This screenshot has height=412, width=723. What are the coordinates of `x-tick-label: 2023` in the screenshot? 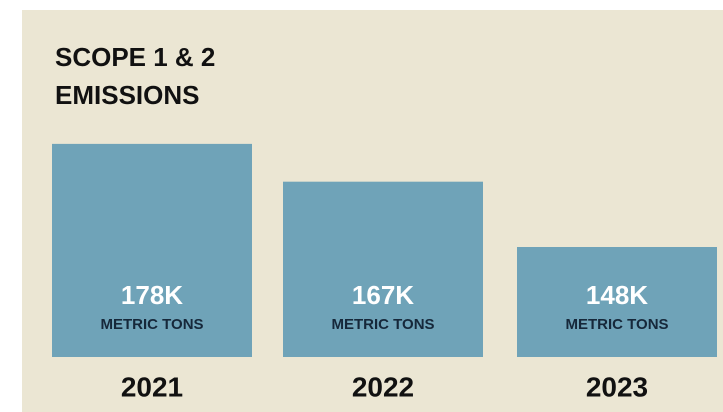 It's located at (617, 386).